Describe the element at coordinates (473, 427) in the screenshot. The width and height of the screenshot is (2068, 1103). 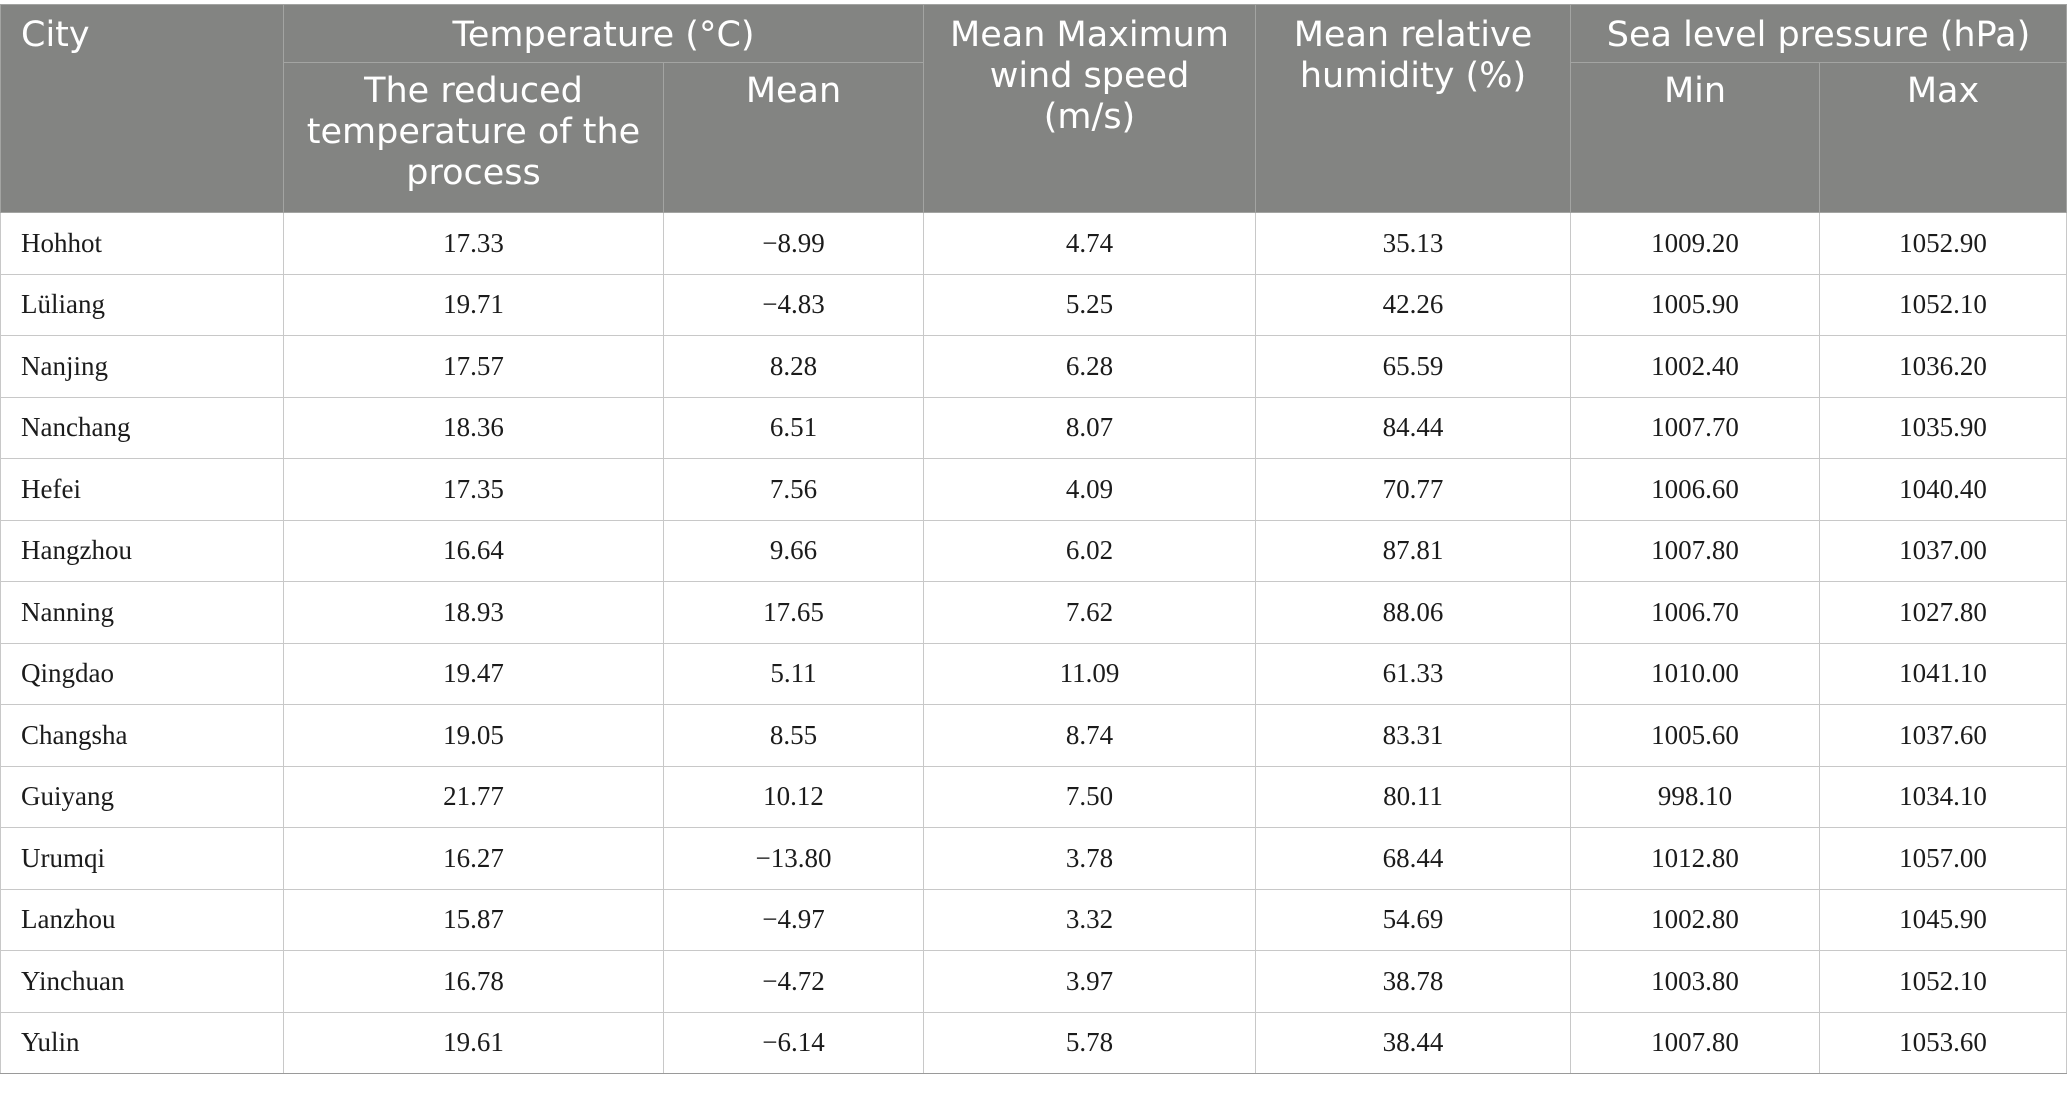
I see `cell-reduced-temperature: 18.36` at that location.